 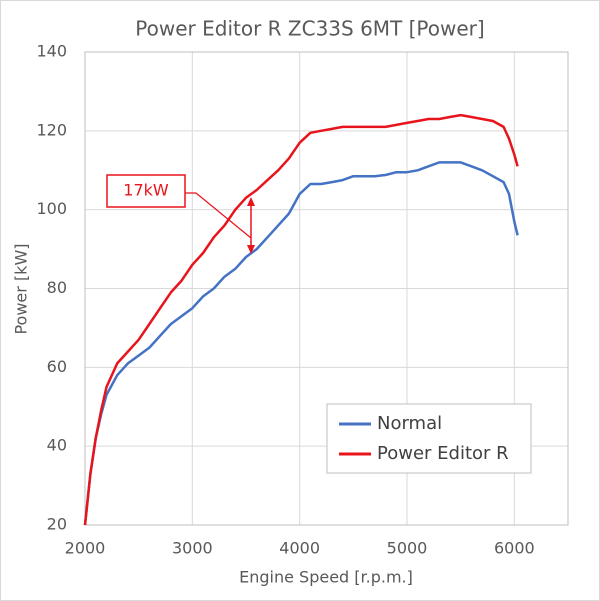 I want to click on x-tick-label: 6000, so click(x=514, y=548).